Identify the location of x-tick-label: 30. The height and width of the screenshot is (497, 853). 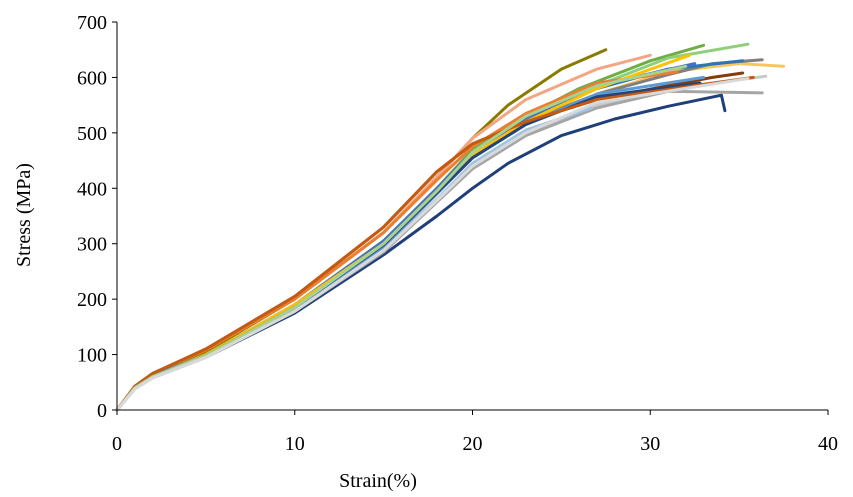
(650, 444).